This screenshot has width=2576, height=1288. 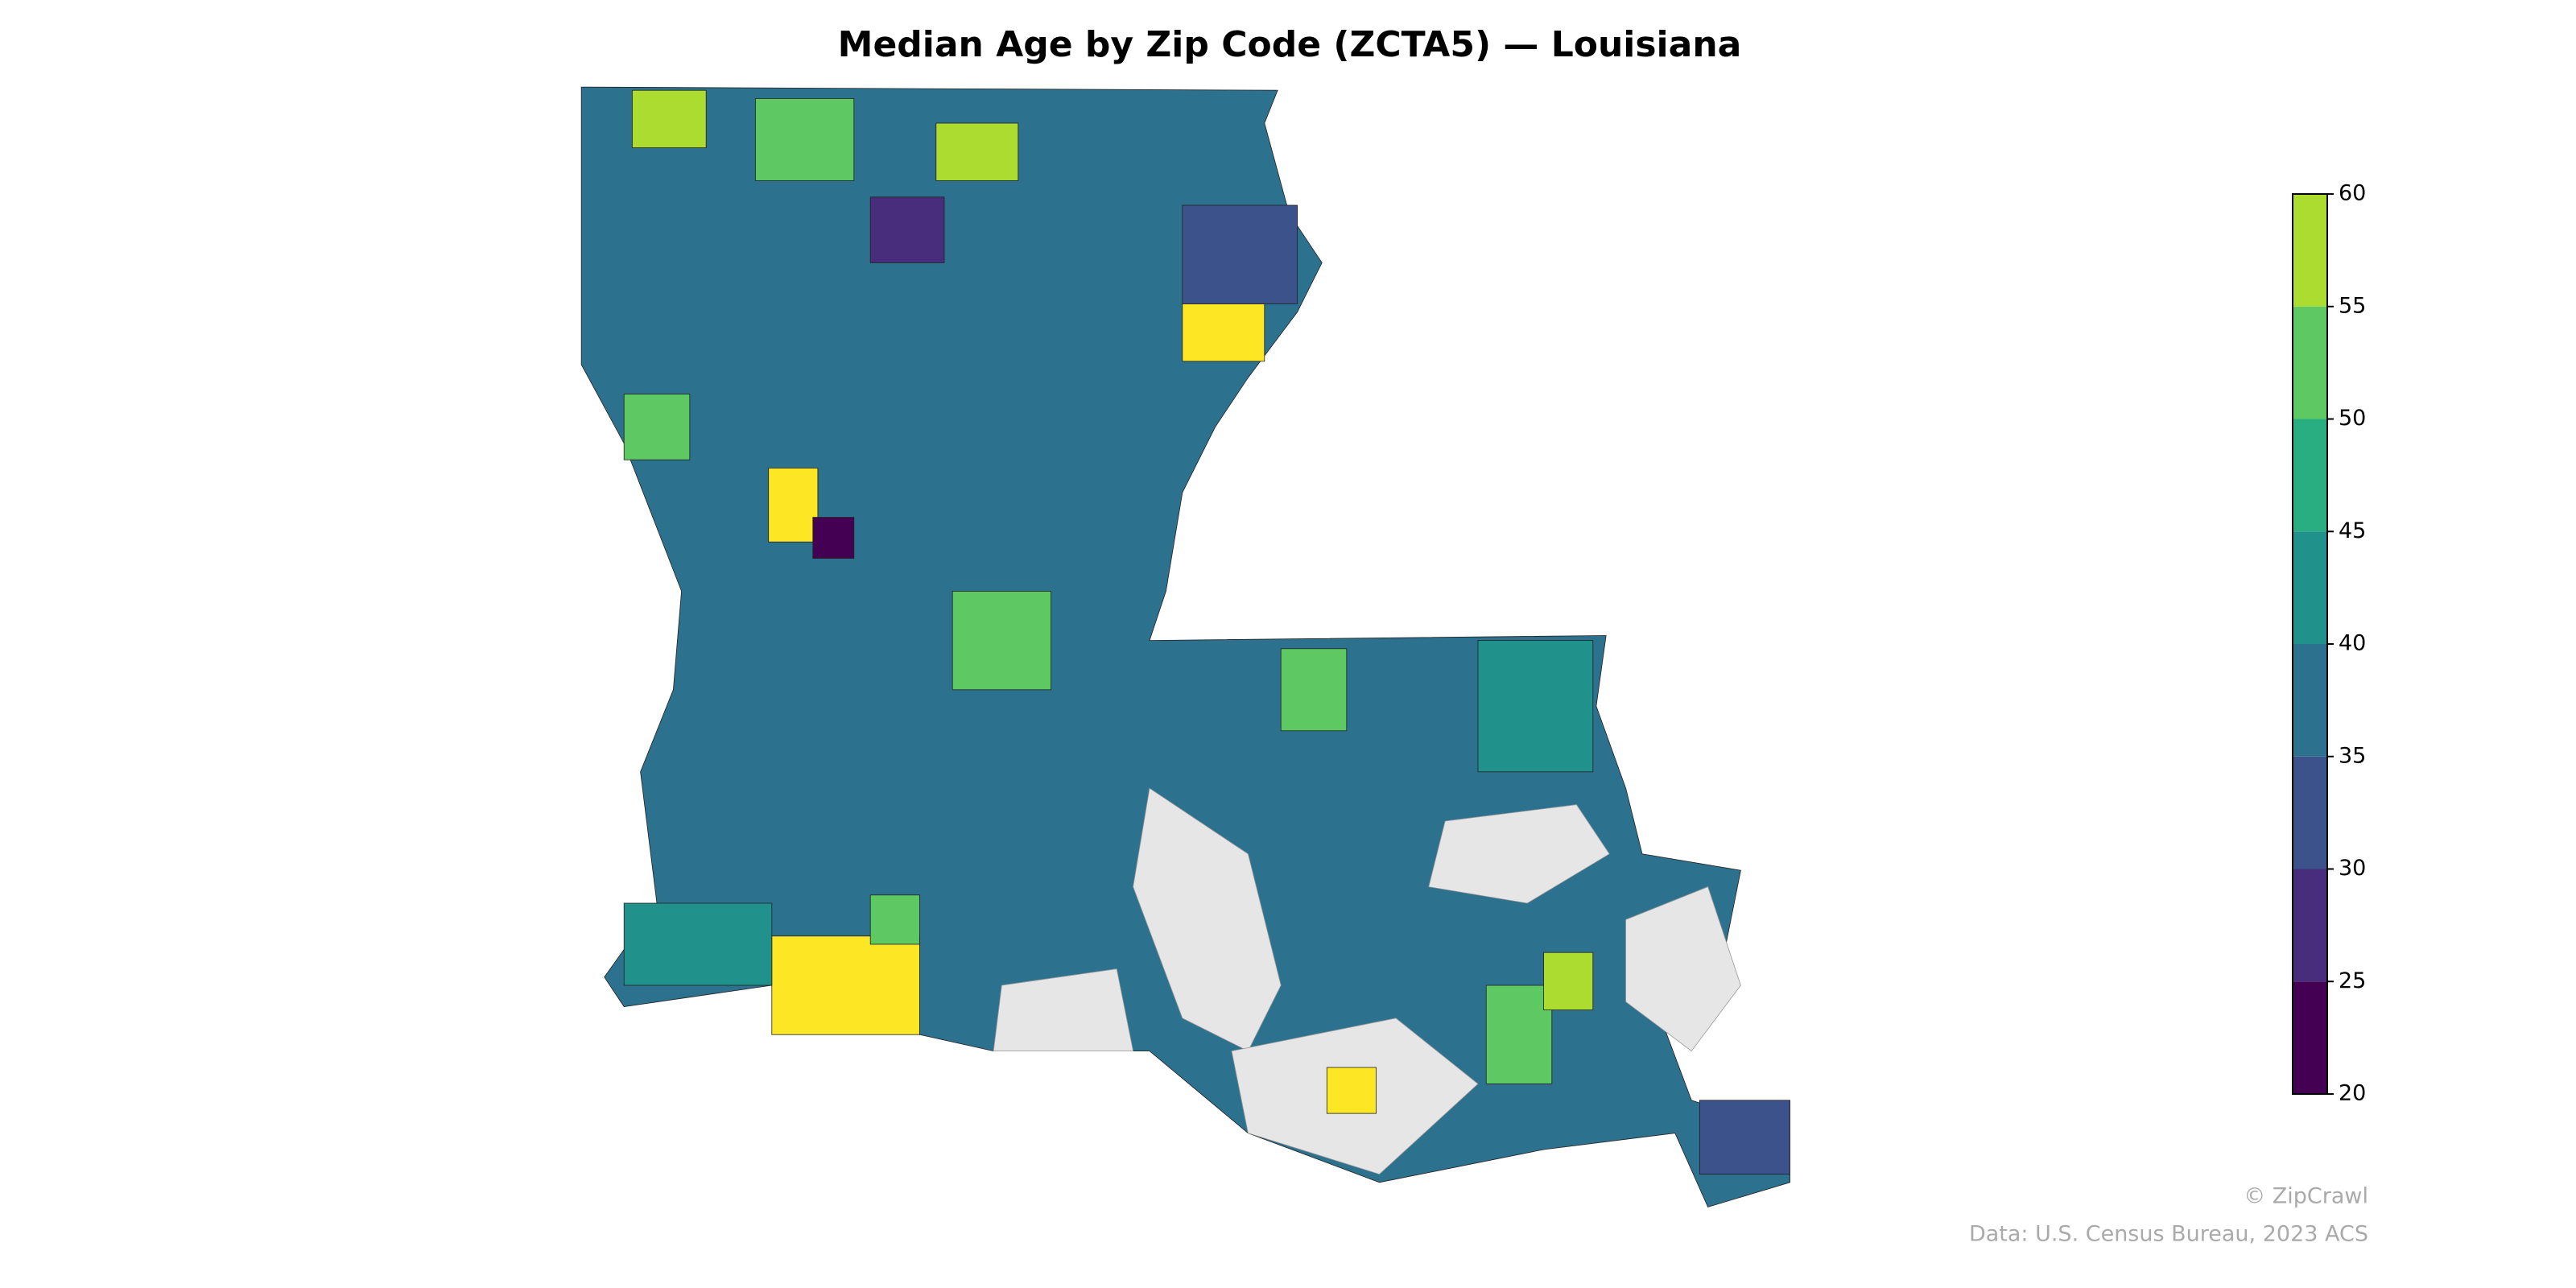 I want to click on colorbar-tick-label: 40, so click(x=2352, y=643).